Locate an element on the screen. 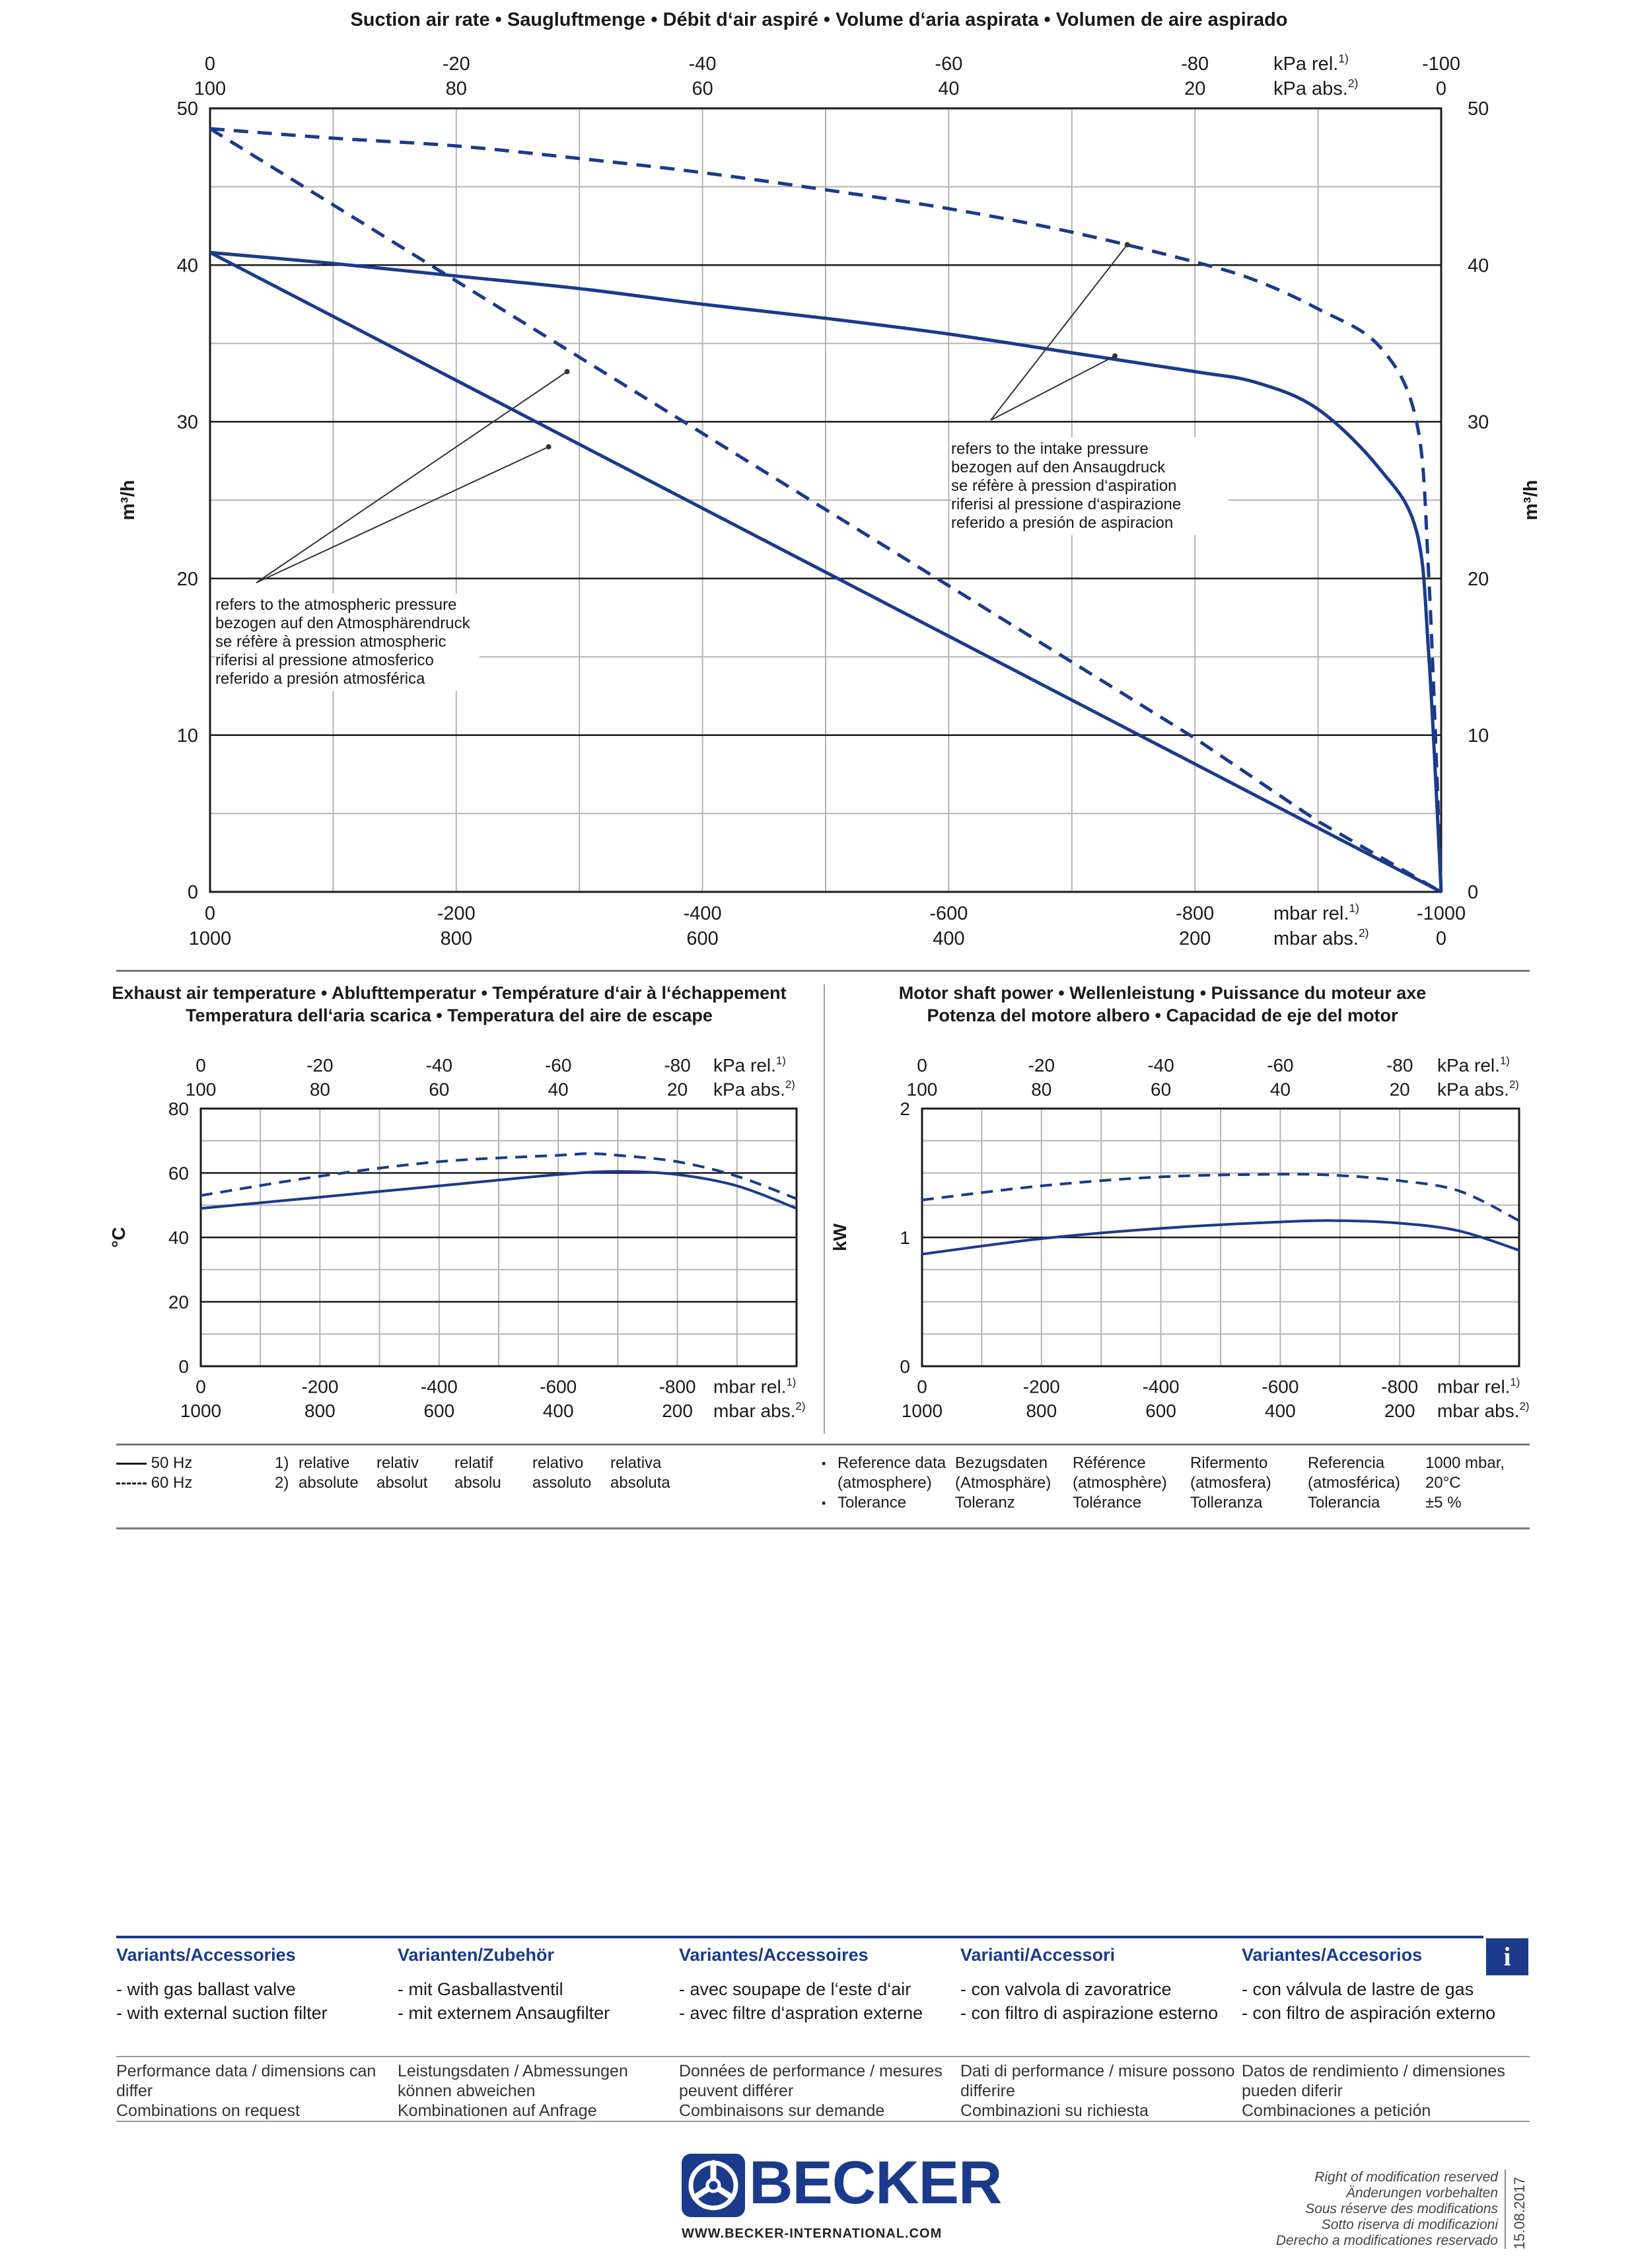  y-axis-label: m³/h is located at coordinates (128, 500).